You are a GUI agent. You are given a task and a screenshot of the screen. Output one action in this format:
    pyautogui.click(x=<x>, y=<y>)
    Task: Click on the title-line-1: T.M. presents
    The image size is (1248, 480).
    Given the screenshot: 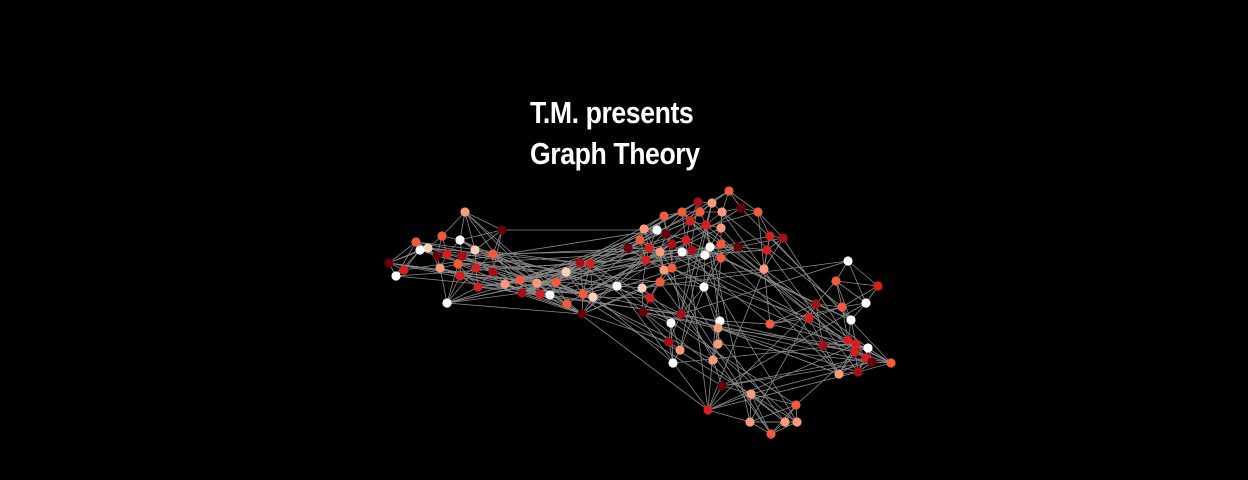 What is the action you would take?
    pyautogui.click(x=612, y=112)
    